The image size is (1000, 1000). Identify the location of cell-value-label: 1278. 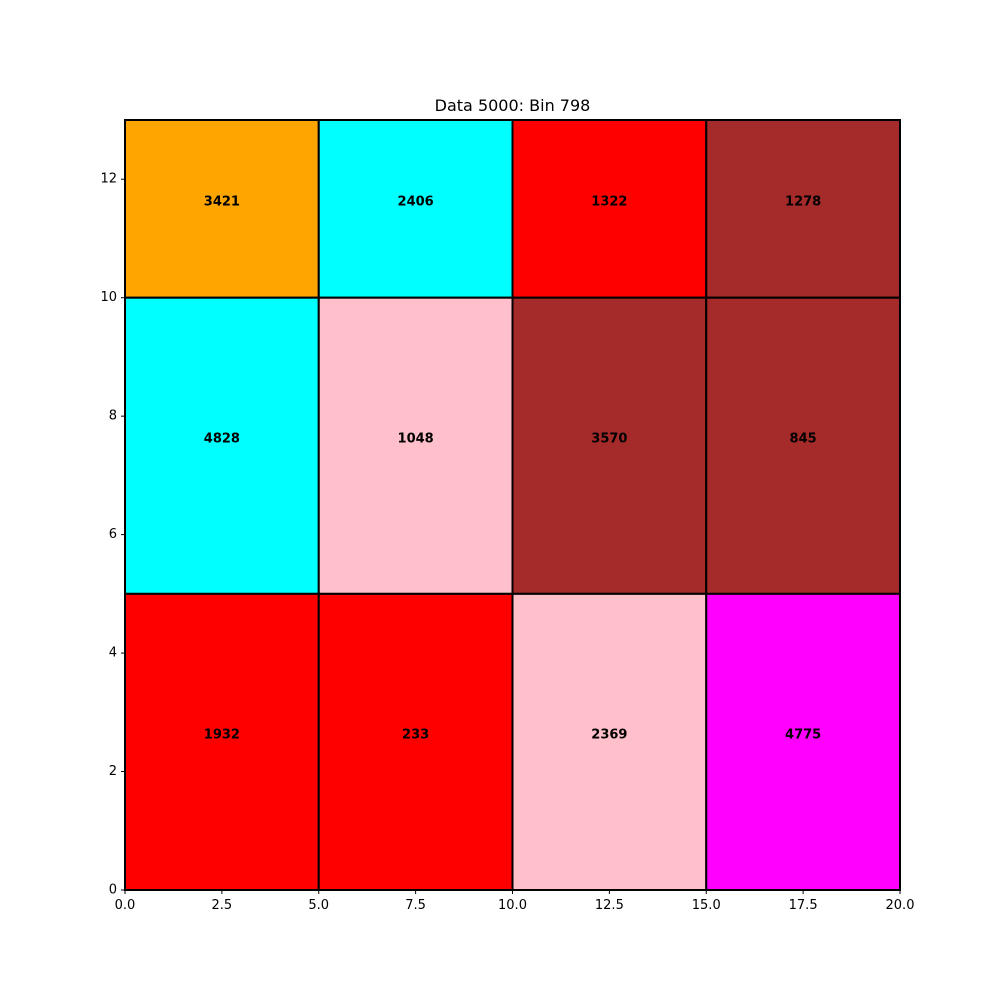
(803, 201).